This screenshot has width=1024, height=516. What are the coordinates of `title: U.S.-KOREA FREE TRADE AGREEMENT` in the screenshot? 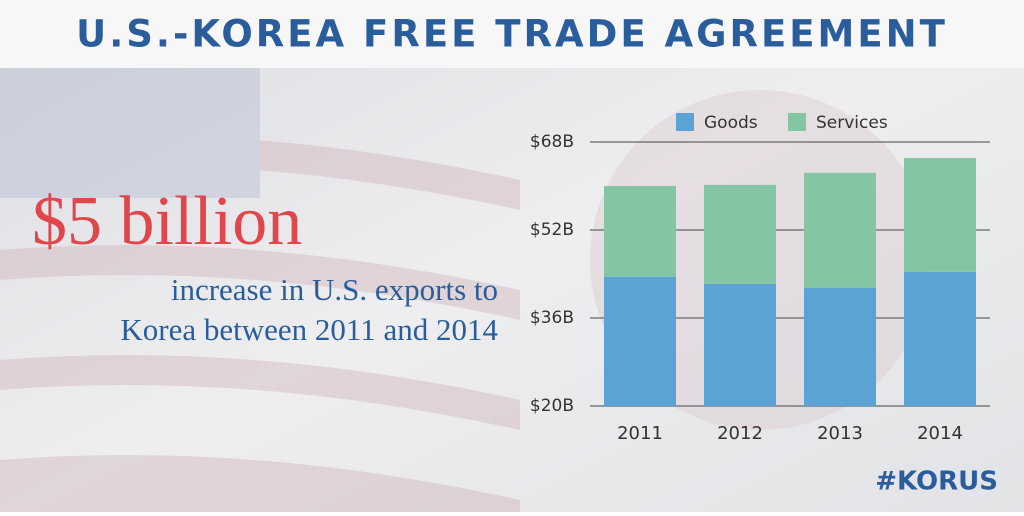 It's located at (512, 34).